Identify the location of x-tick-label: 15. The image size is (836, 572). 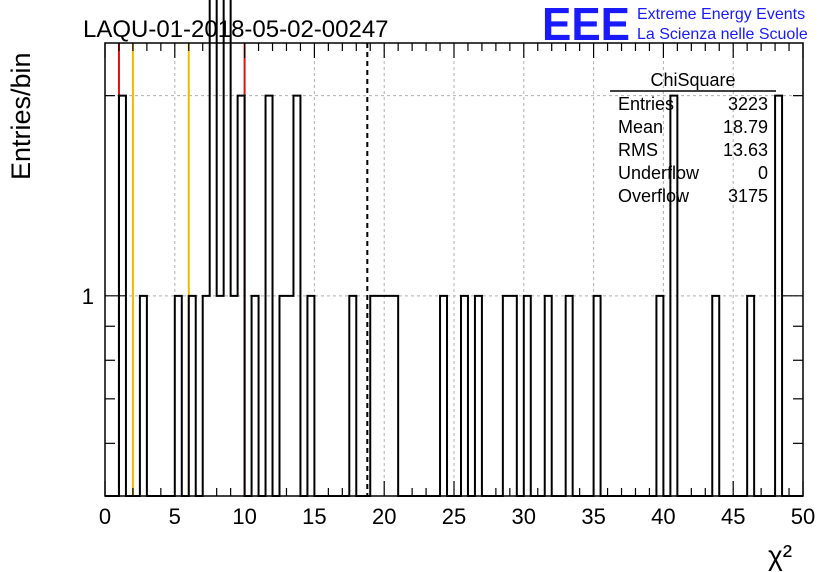
(314, 516).